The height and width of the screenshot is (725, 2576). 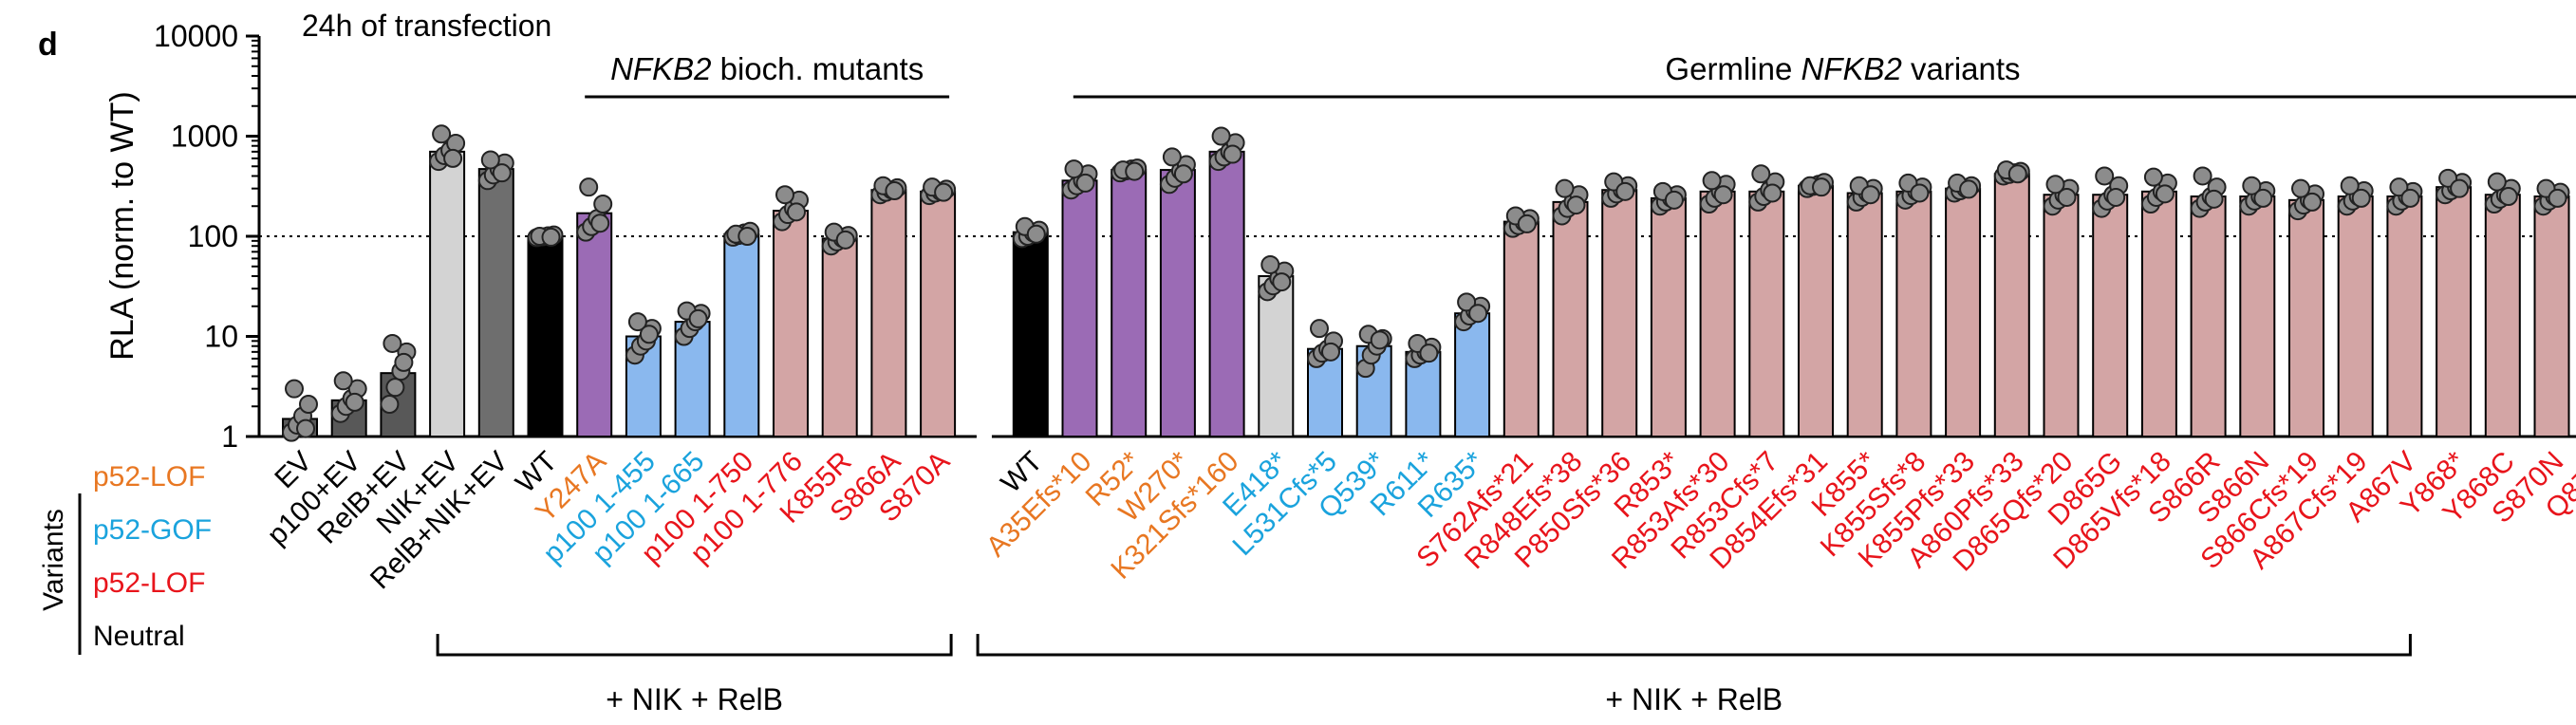 I want to click on bracket-left, so click(x=694, y=645).